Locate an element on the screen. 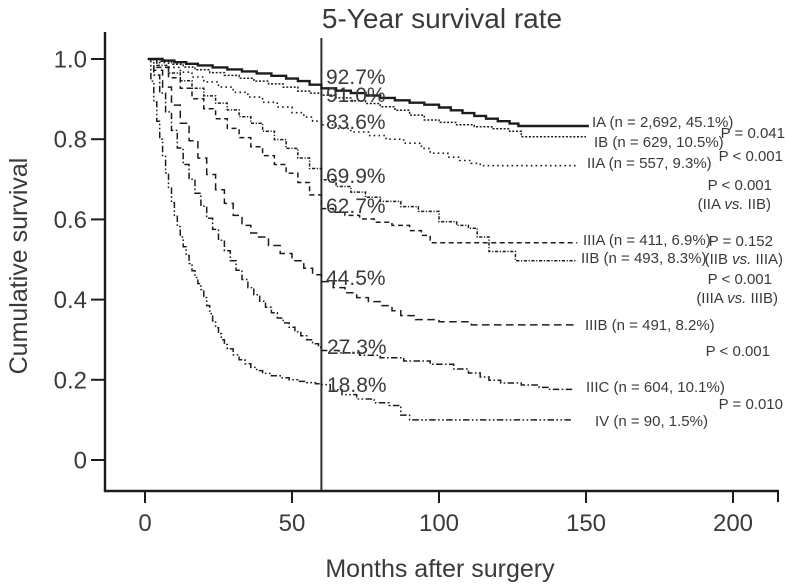 The height and width of the screenshot is (586, 785). rate-label-IIIC: 27.3% is located at coordinates (357, 347).